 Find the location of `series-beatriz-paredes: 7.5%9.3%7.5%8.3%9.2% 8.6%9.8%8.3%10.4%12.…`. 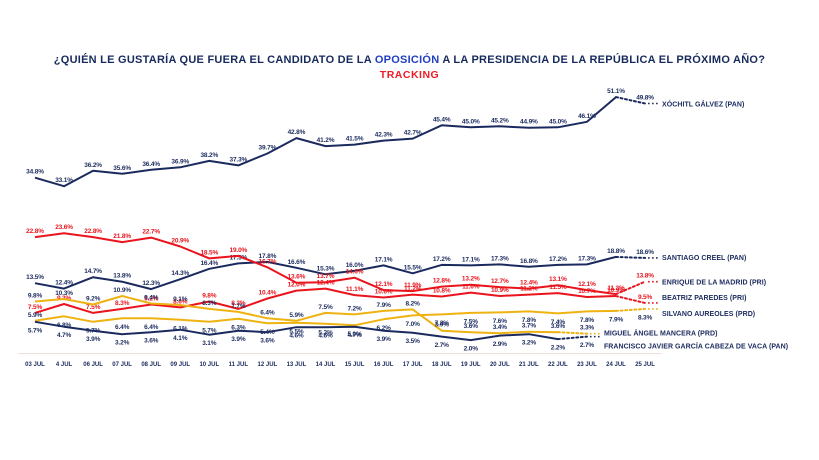

series-beatriz-paredes: 7.5%9.3%7.5%8.3%9.2% 8.6%9.8%8.3%10.4%12.… is located at coordinates (387, 297).